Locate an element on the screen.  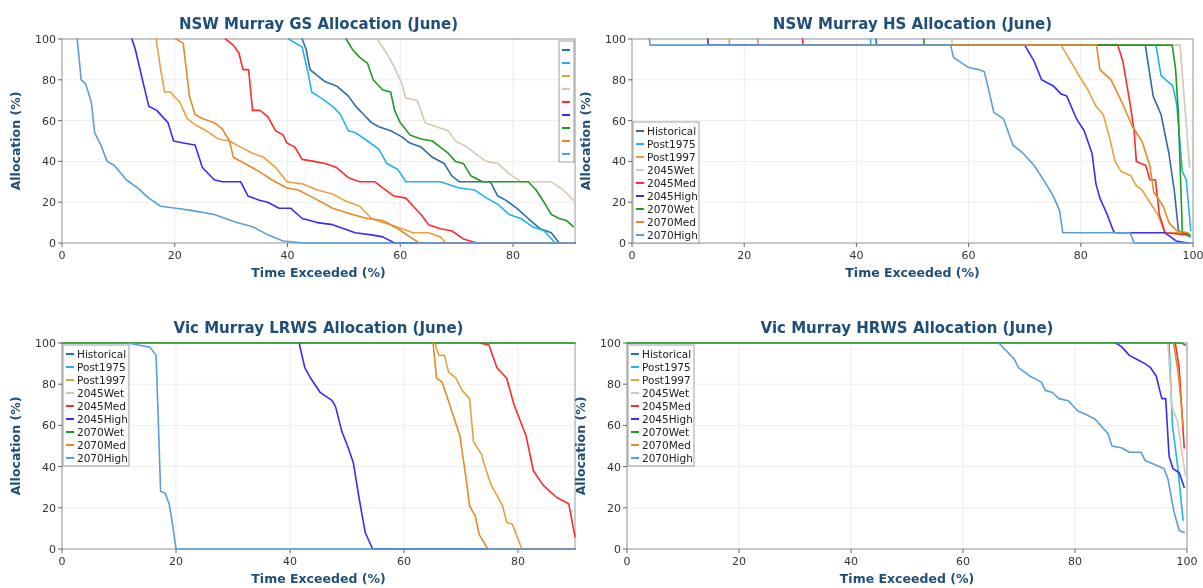
chart-title: Vic Murray HRWS Allocation (June) is located at coordinates (907, 328).